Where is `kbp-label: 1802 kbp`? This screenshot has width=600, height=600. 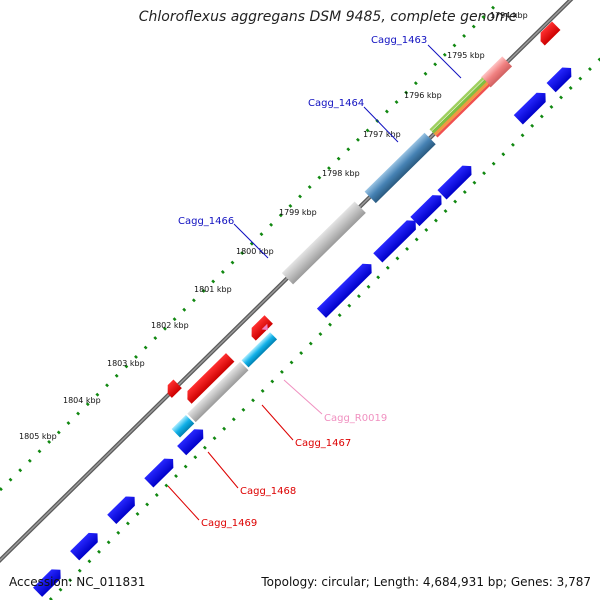
kbp-label: 1802 kbp is located at coordinates (170, 325).